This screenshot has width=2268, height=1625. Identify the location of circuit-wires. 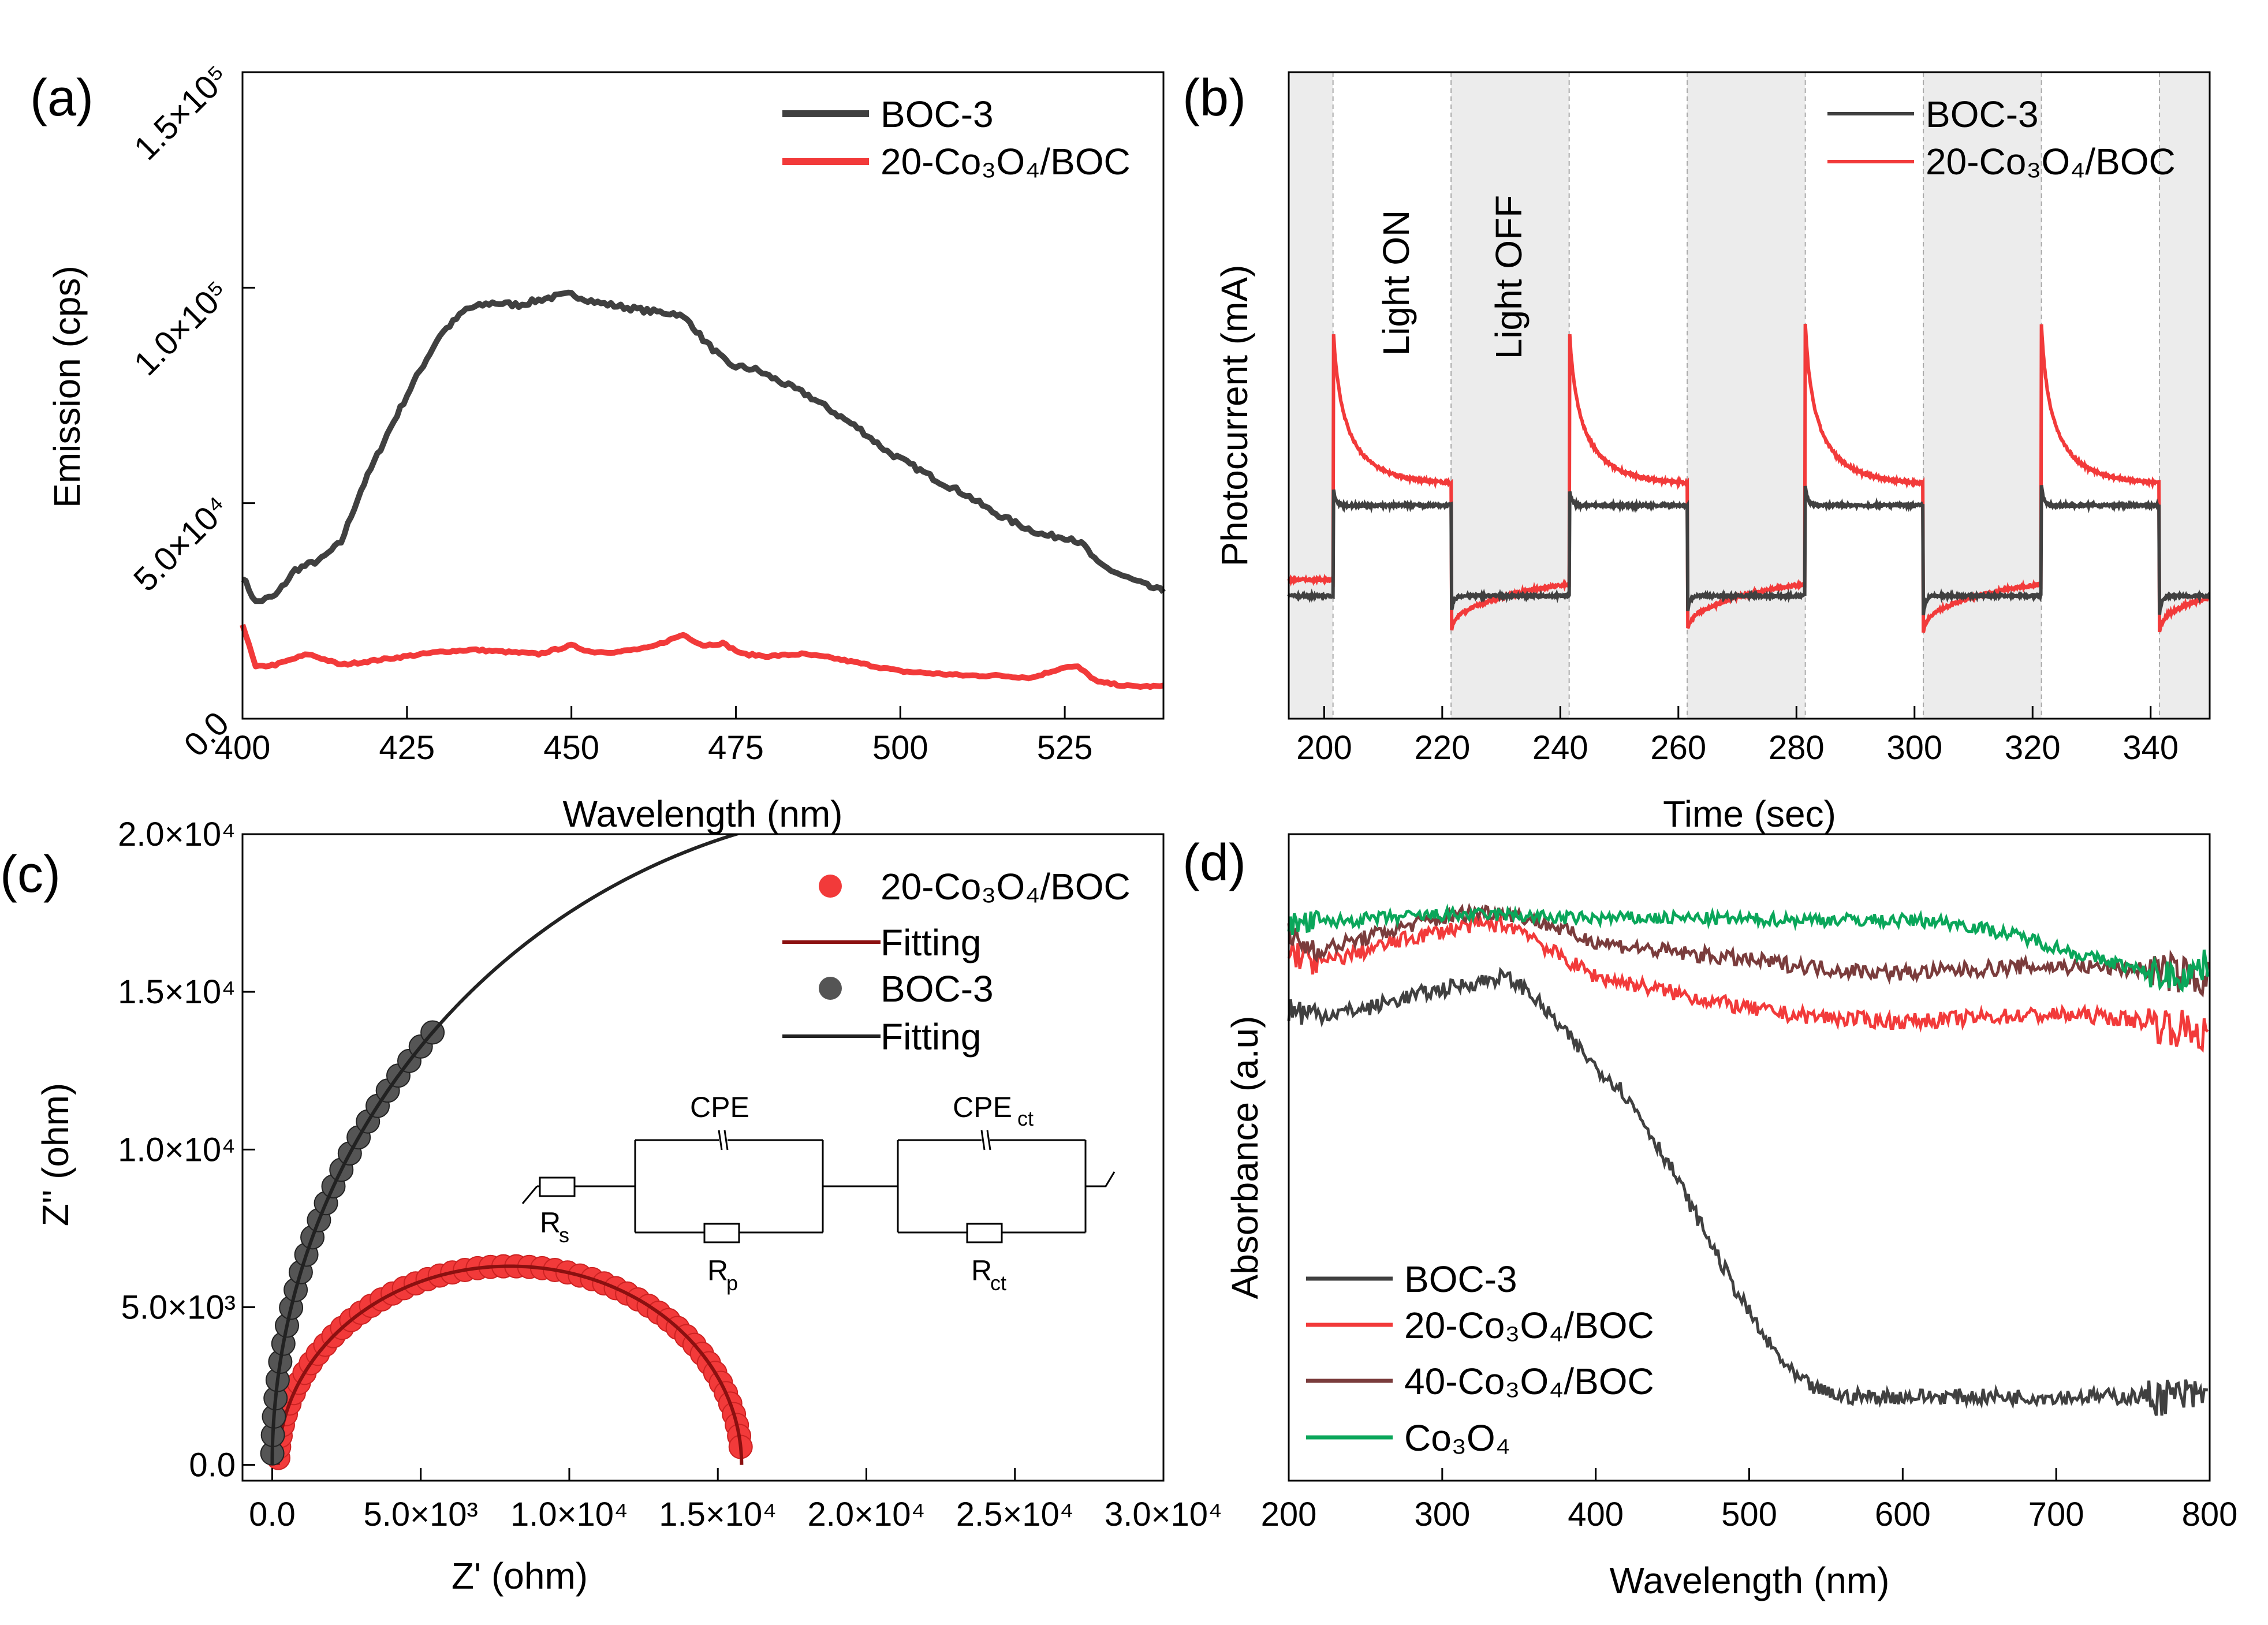
(846, 1187).